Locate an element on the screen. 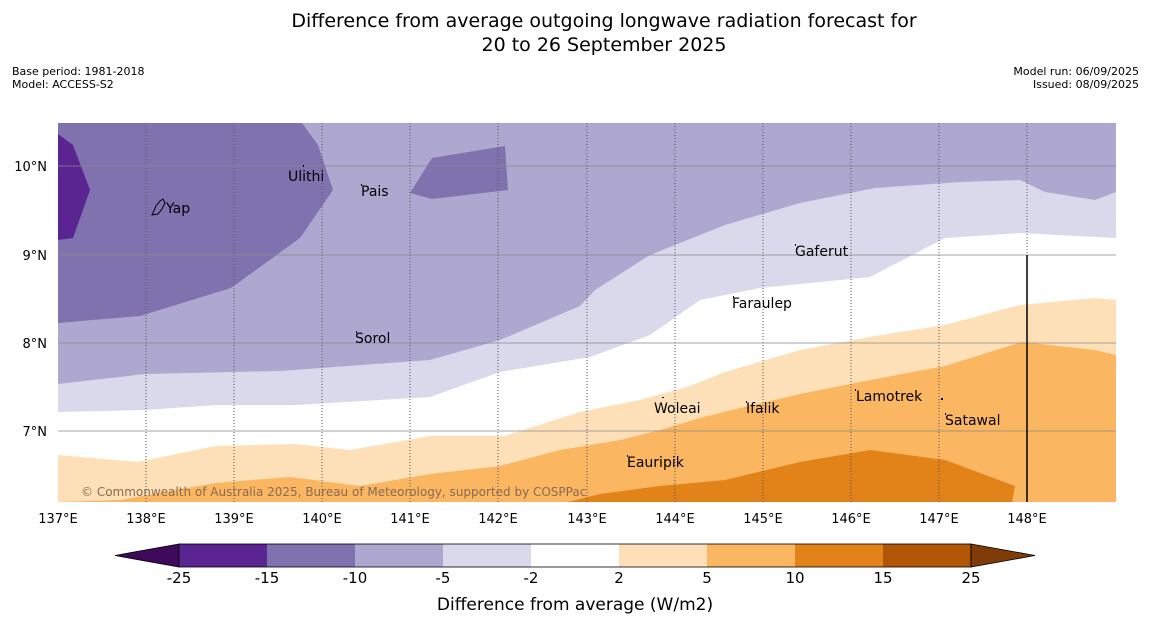  place-label-lamotrek: Lamotrek is located at coordinates (889, 397).